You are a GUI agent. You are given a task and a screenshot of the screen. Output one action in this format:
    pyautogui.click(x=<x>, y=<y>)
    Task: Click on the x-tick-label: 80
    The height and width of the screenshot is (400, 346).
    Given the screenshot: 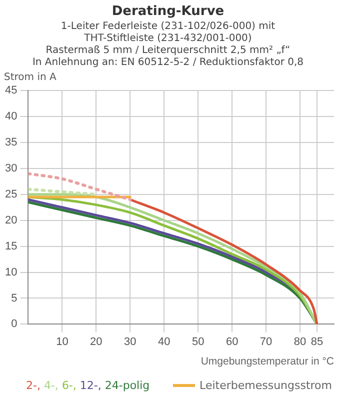 What is the action you would take?
    pyautogui.click(x=300, y=342)
    